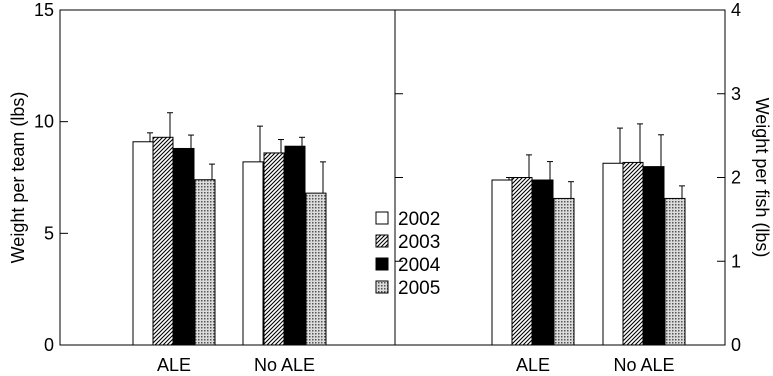 The width and height of the screenshot is (773, 376). I want to click on y-axis-label-left: Weight per team (lbs), so click(18, 178).